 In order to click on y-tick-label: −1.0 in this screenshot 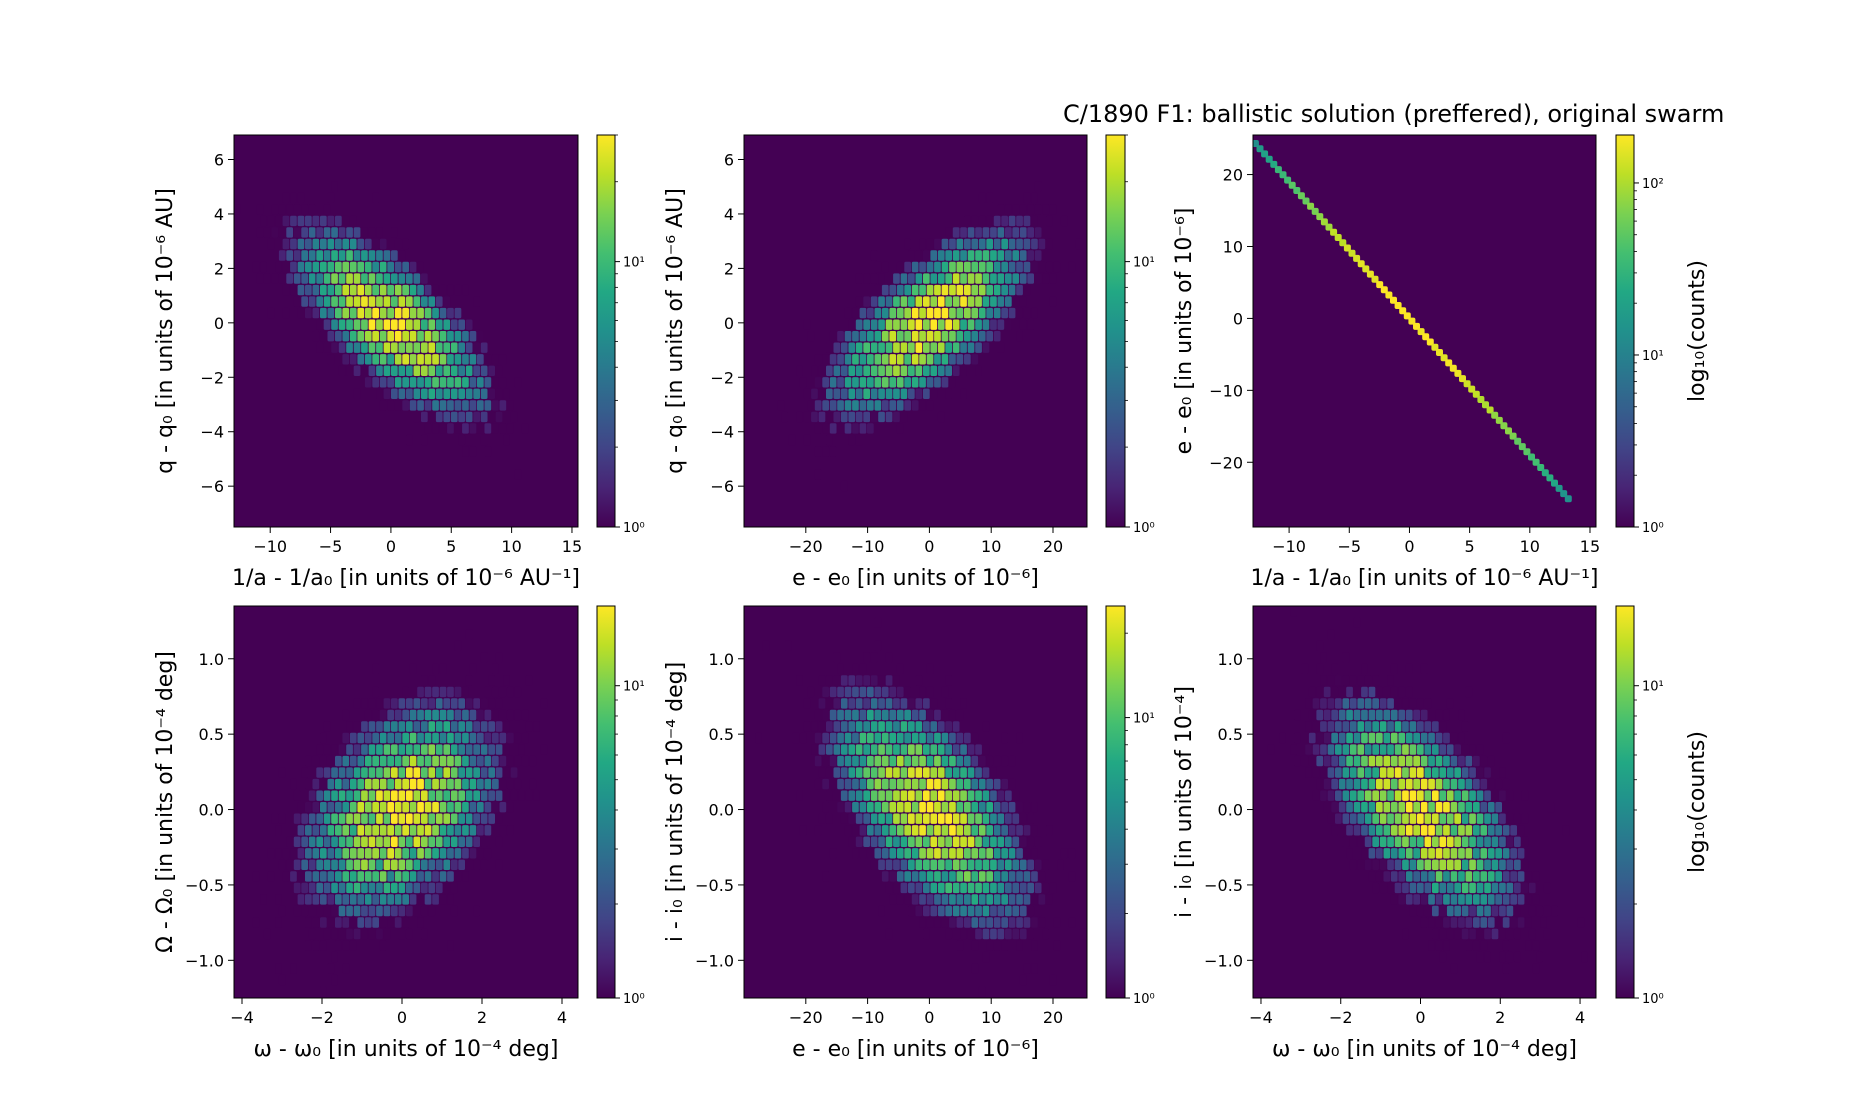, I will do `click(1223, 960)`.